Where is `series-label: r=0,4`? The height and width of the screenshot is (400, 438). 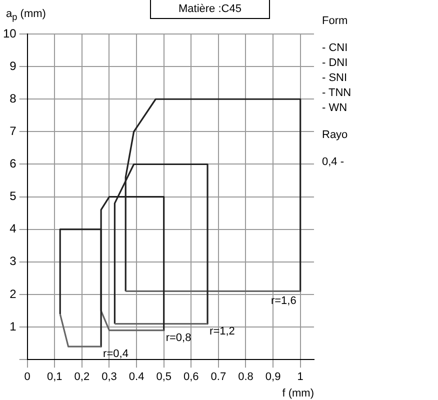
series-label: r=0,4 is located at coordinates (115, 354).